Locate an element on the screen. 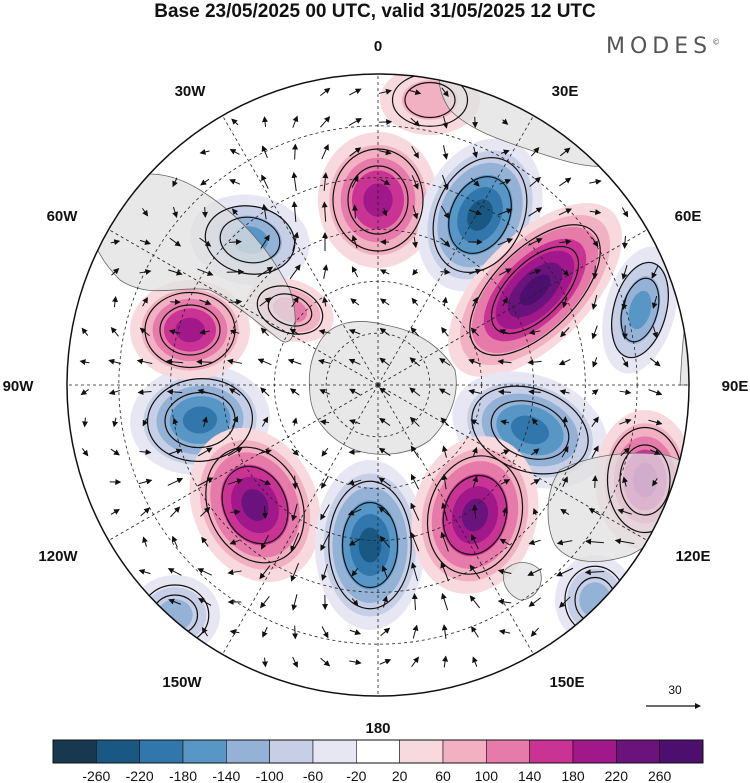 The width and height of the screenshot is (750, 783). colorbar-tick-label: 20 is located at coordinates (400, 775).